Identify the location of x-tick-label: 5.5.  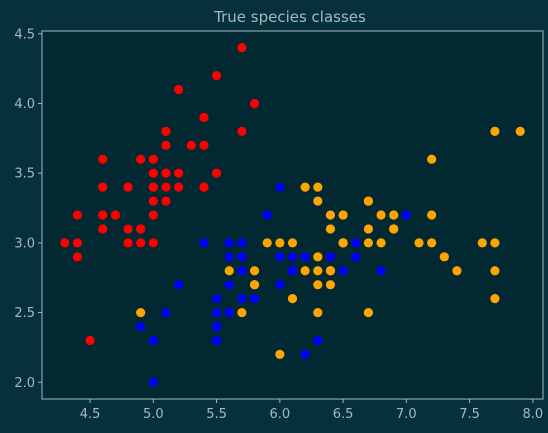
(216, 414).